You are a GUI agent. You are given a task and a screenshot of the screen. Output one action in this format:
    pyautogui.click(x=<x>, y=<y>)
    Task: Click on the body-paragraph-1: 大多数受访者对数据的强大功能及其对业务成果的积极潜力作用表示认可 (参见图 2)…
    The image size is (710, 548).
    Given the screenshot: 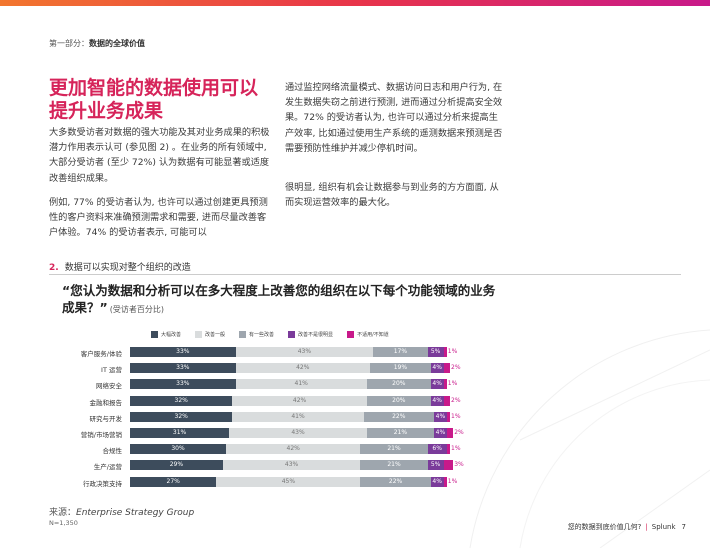 What is the action you would take?
    pyautogui.click(x=159, y=155)
    